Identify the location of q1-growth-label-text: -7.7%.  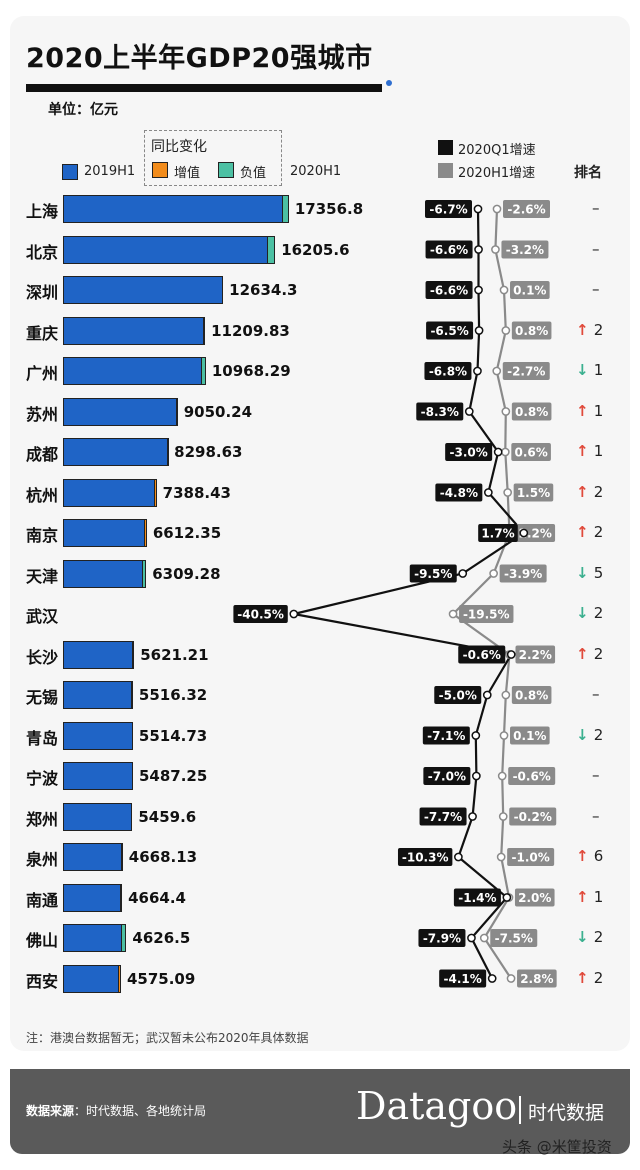
(443, 817).